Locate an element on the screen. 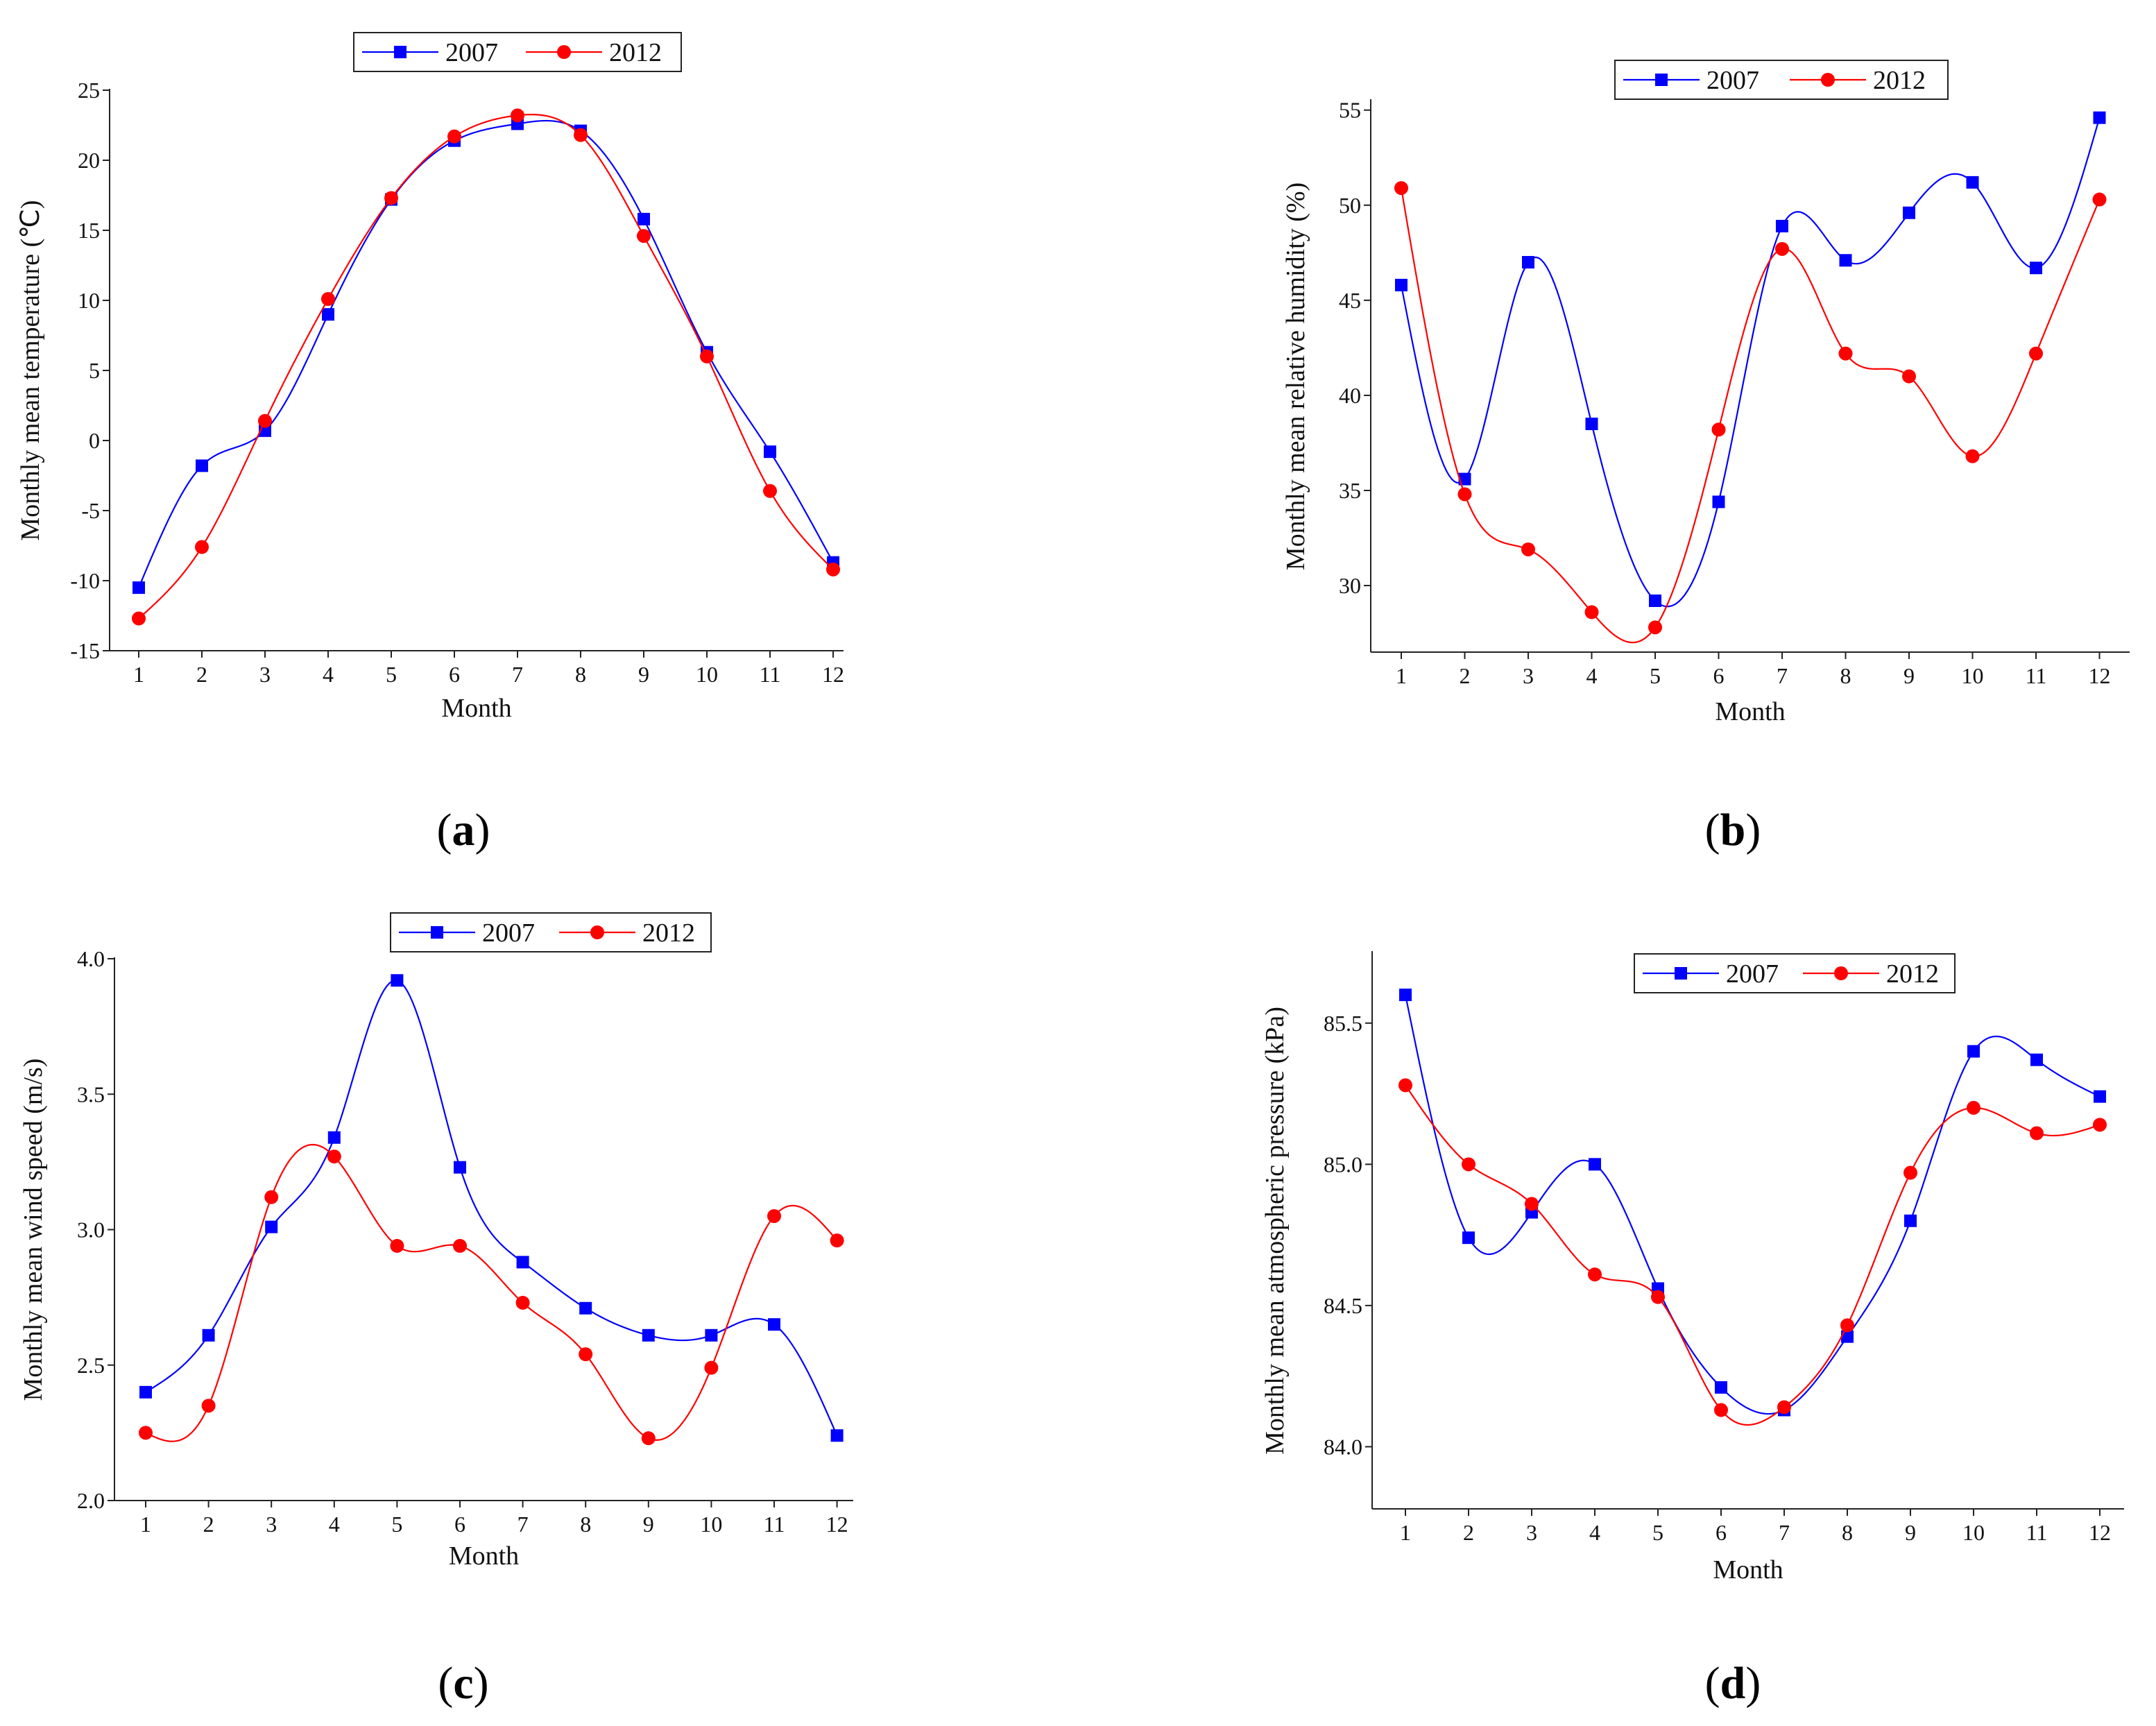 This screenshot has width=2156, height=1726. legend: 2007 2012 is located at coordinates (551, 932).